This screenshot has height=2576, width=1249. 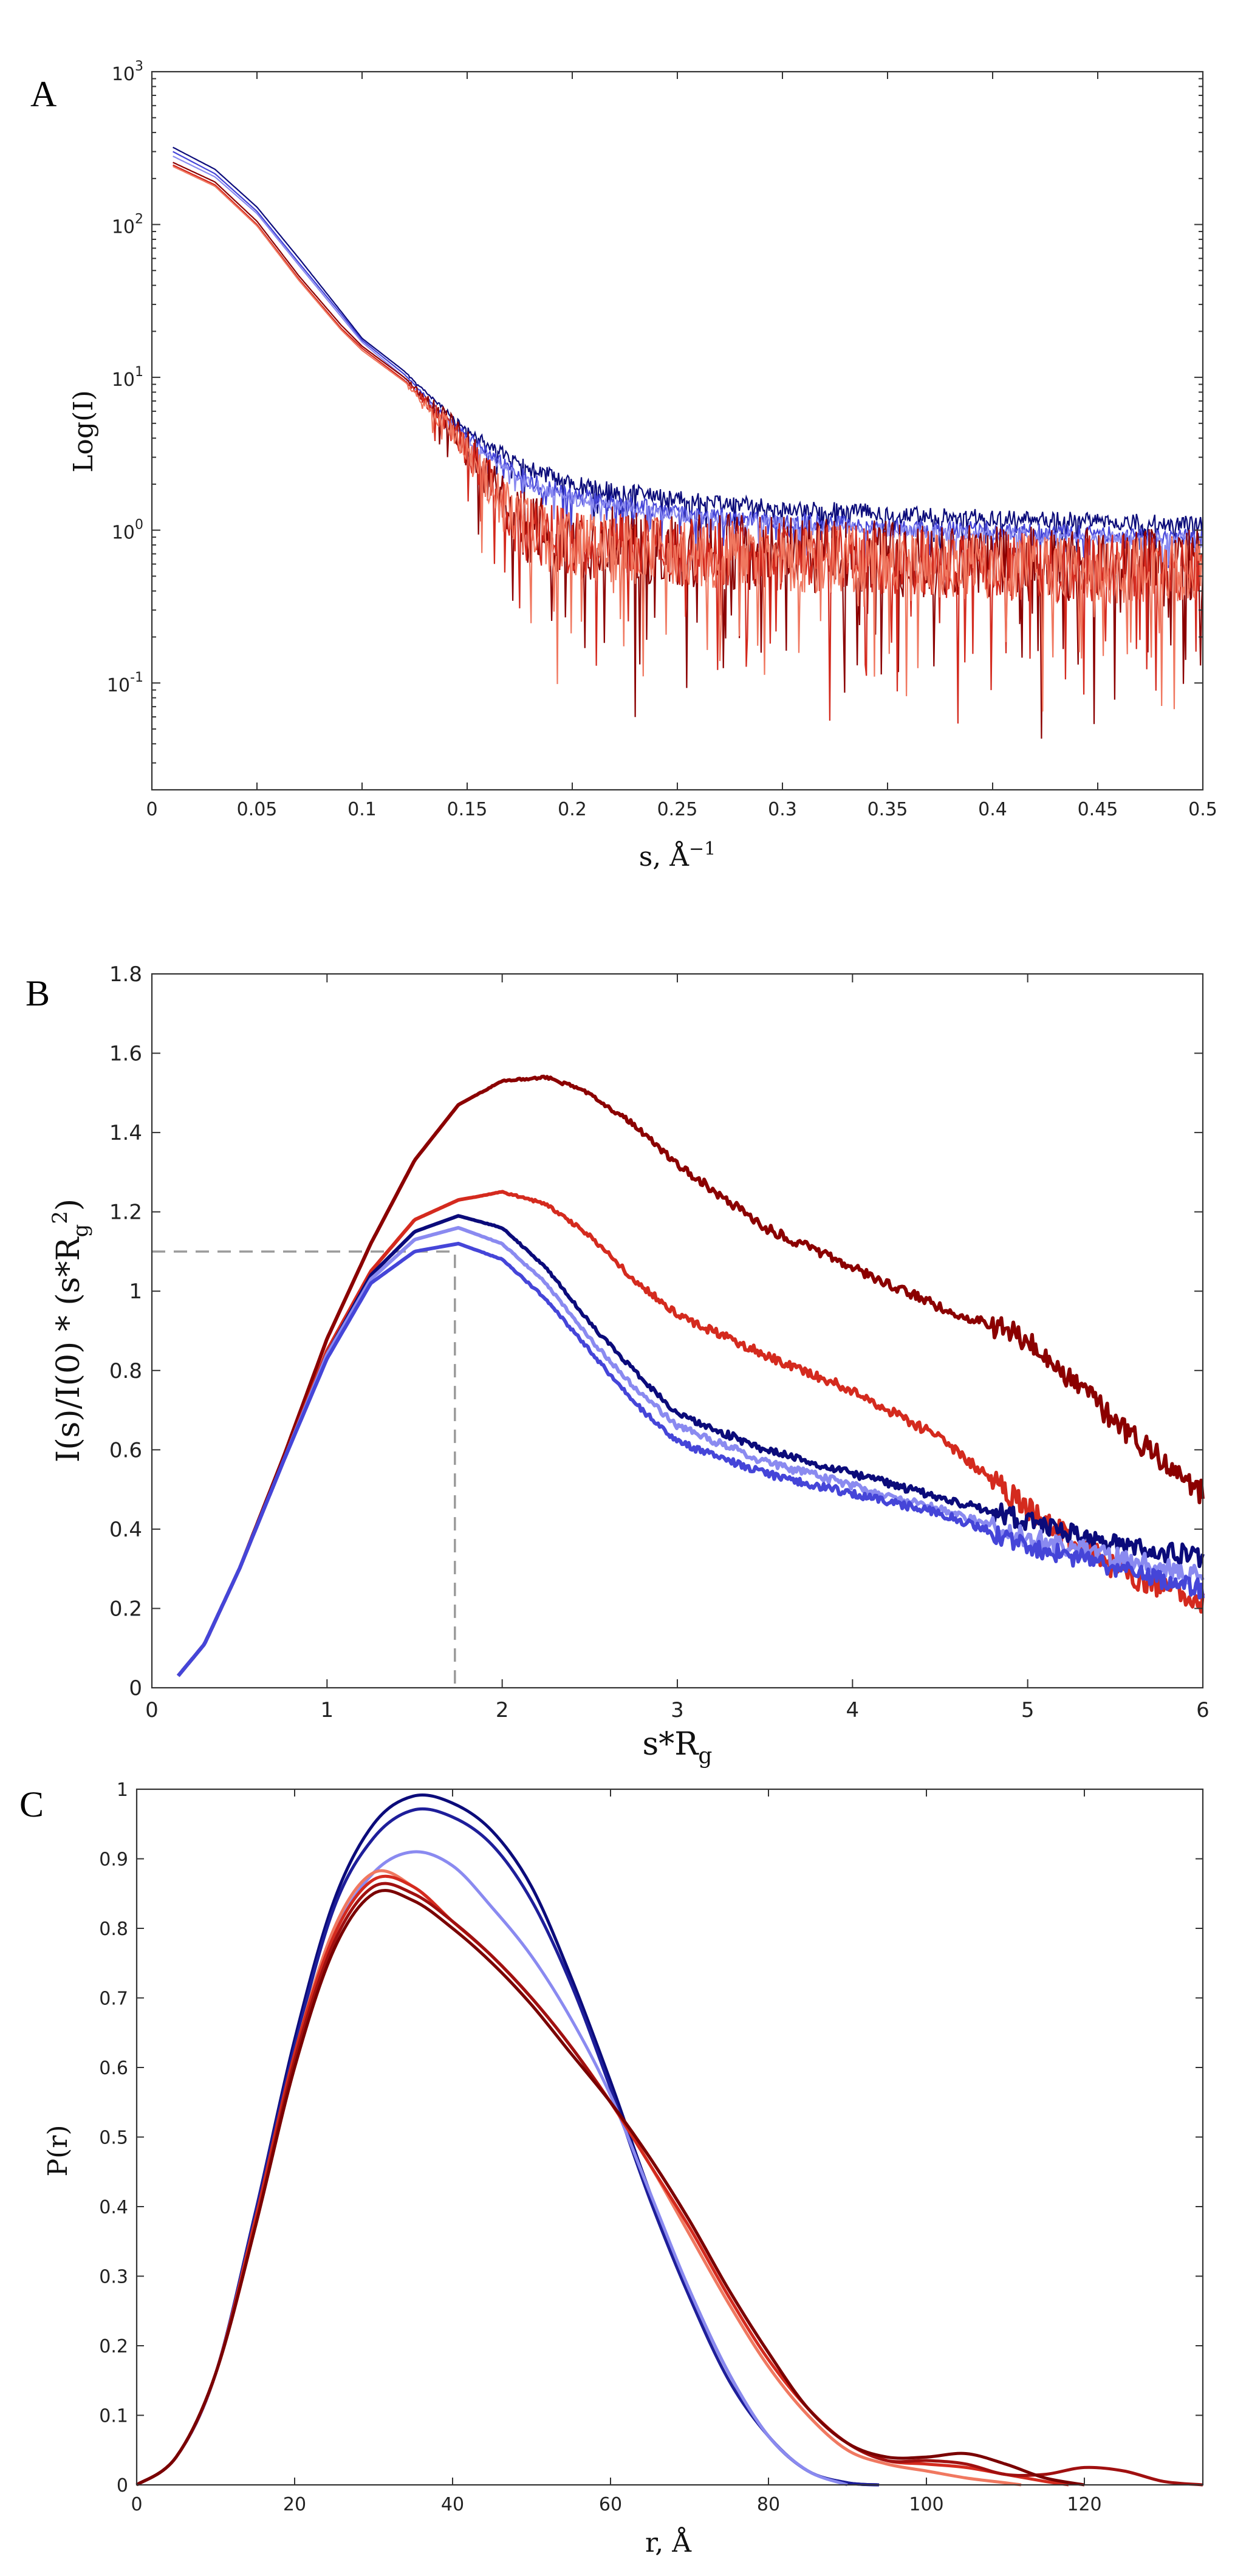 I want to click on panel-c-x-tick-label: 120, so click(x=1084, y=2504).